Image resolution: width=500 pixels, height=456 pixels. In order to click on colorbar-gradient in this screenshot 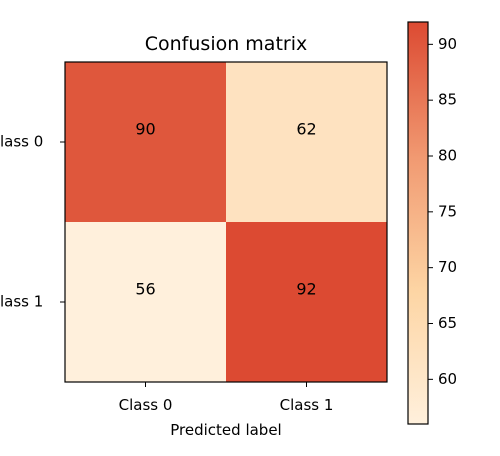, I will do `click(418, 223)`.